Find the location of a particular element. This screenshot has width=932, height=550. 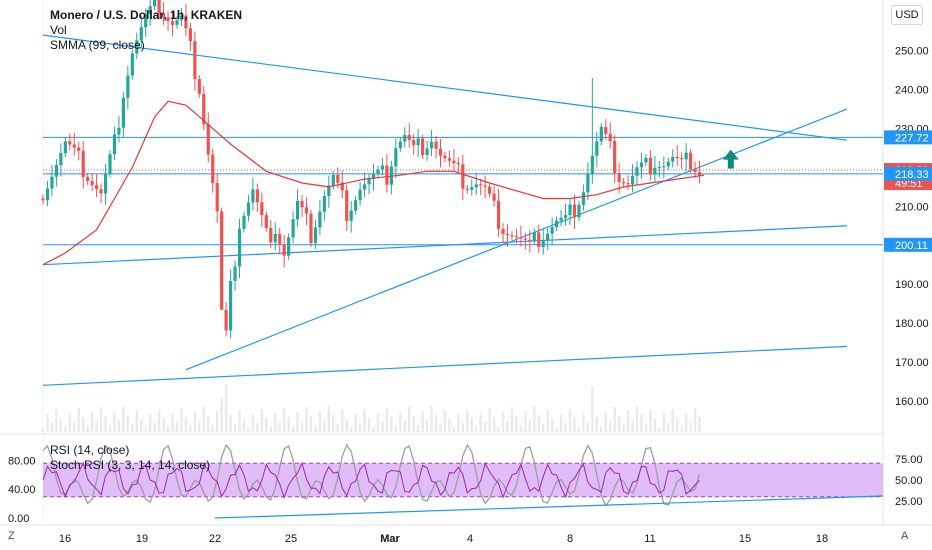

smma-legend: SMMA (99, close) is located at coordinates (97, 45).